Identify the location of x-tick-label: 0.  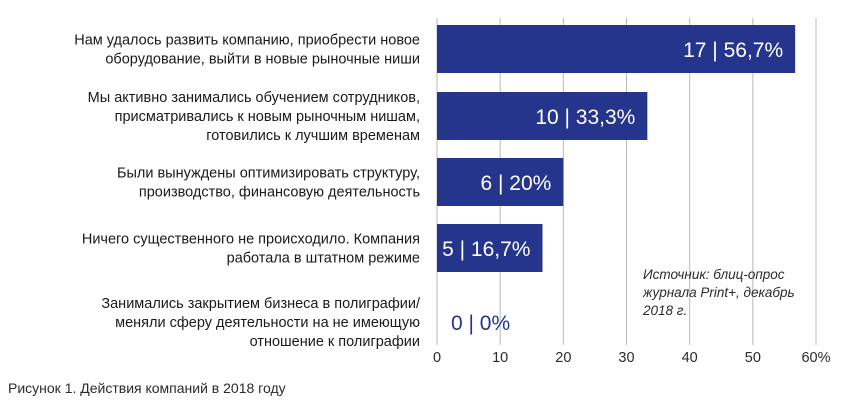
(437, 358).